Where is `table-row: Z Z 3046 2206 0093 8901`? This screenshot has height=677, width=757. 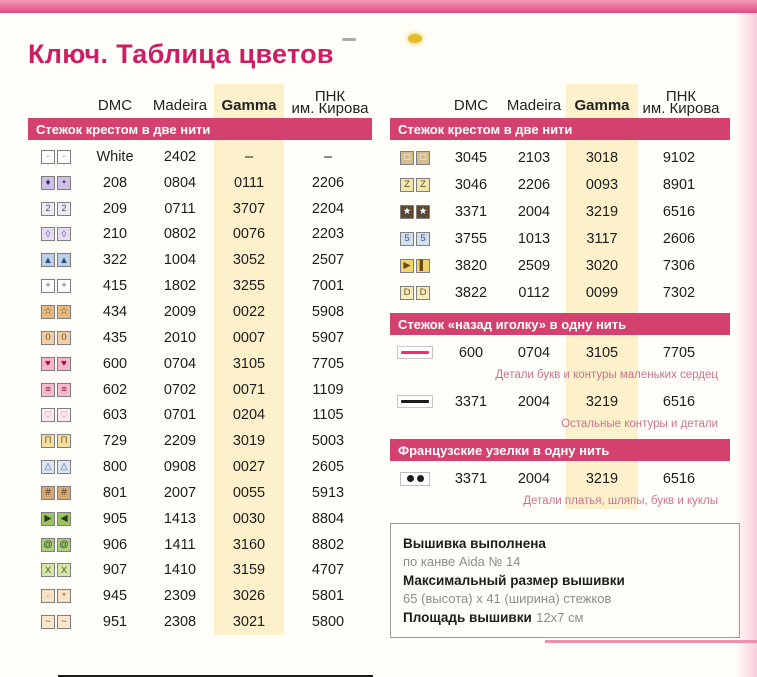 table-row: Z Z 3046 2206 0093 8901 is located at coordinates (560, 184).